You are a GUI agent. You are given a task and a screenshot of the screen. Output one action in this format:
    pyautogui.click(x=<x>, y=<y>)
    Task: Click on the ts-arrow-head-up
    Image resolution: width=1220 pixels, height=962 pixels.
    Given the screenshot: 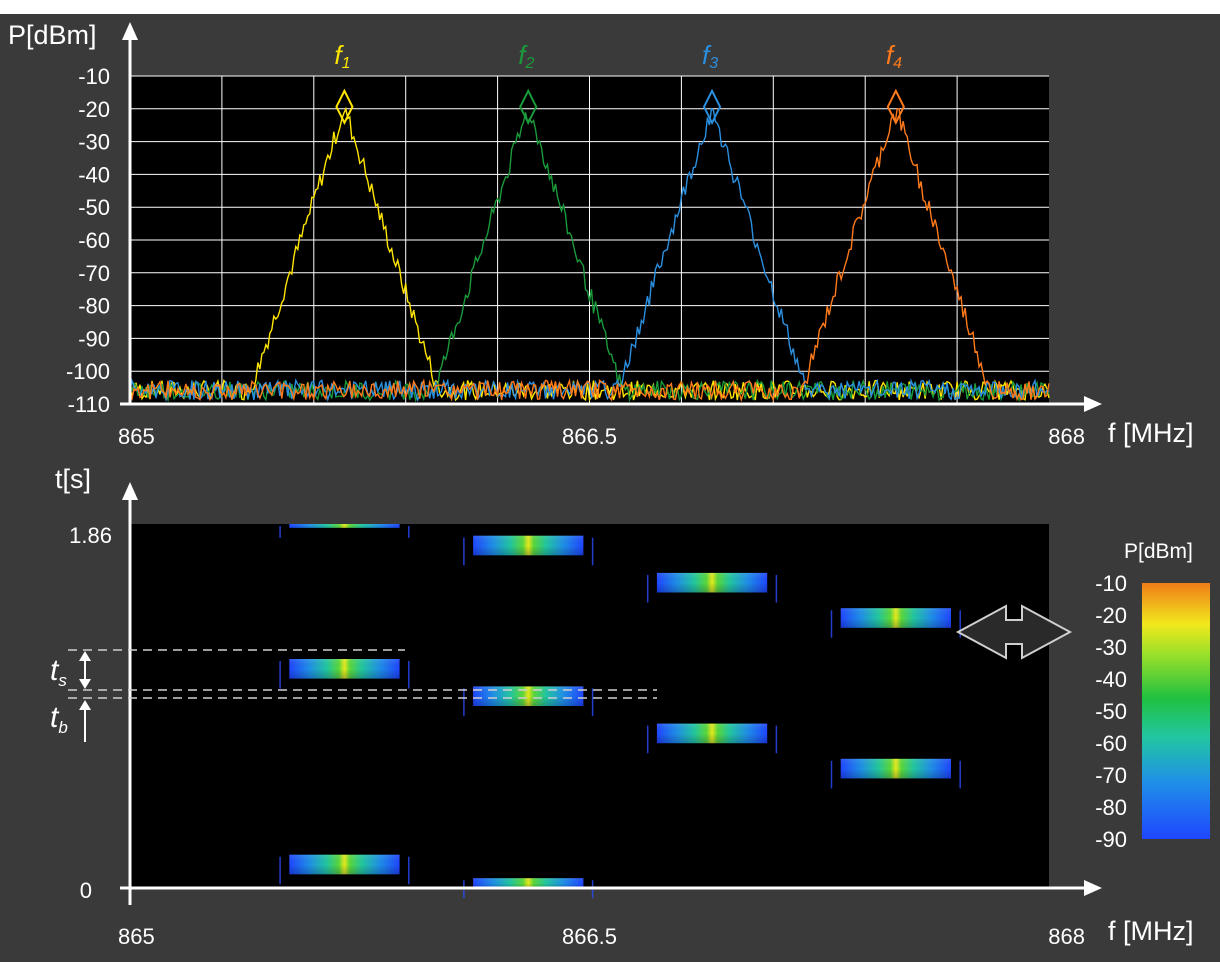 What is the action you would take?
    pyautogui.click(x=85, y=656)
    